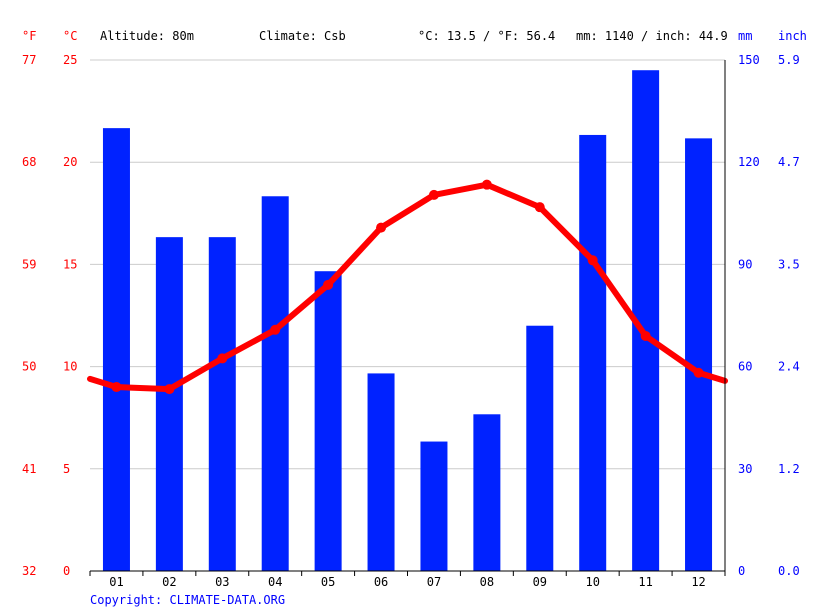 This screenshot has height=615, width=815. Describe the element at coordinates (789, 367) in the screenshot. I see `inch-tick-label: 2.4` at that location.